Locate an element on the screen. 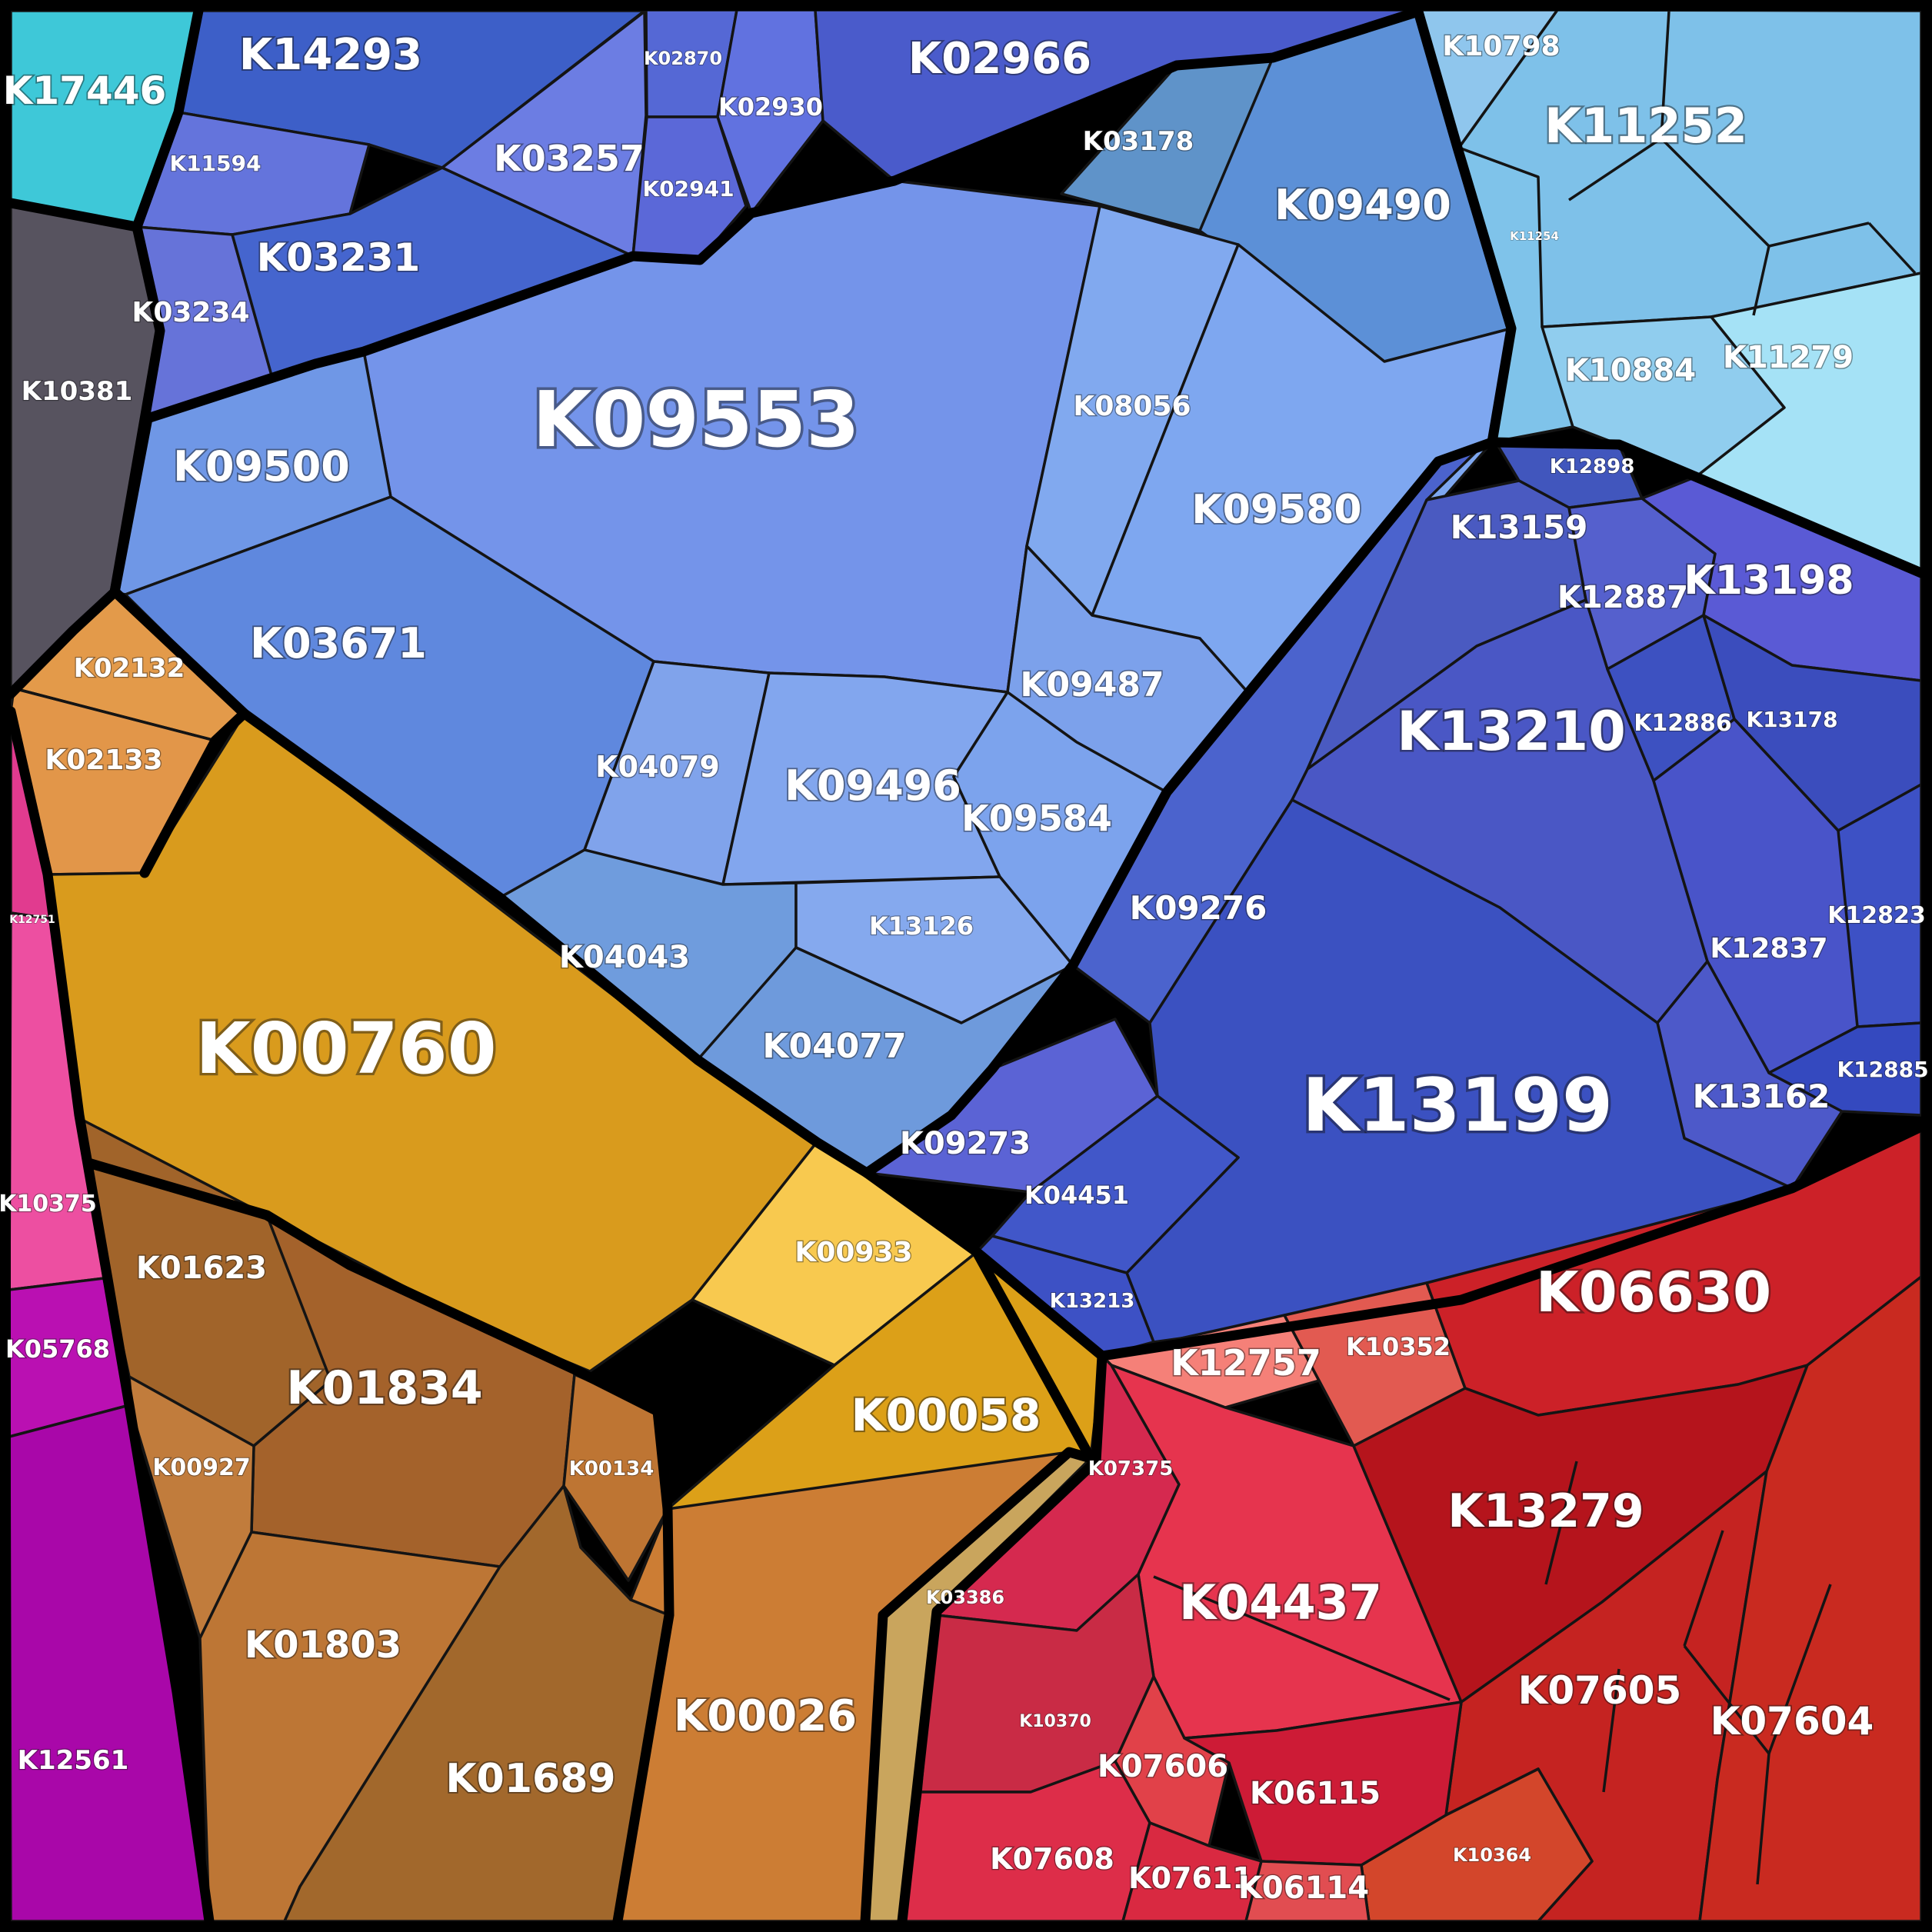  cell-K06115 is located at coordinates (1323, 1783).